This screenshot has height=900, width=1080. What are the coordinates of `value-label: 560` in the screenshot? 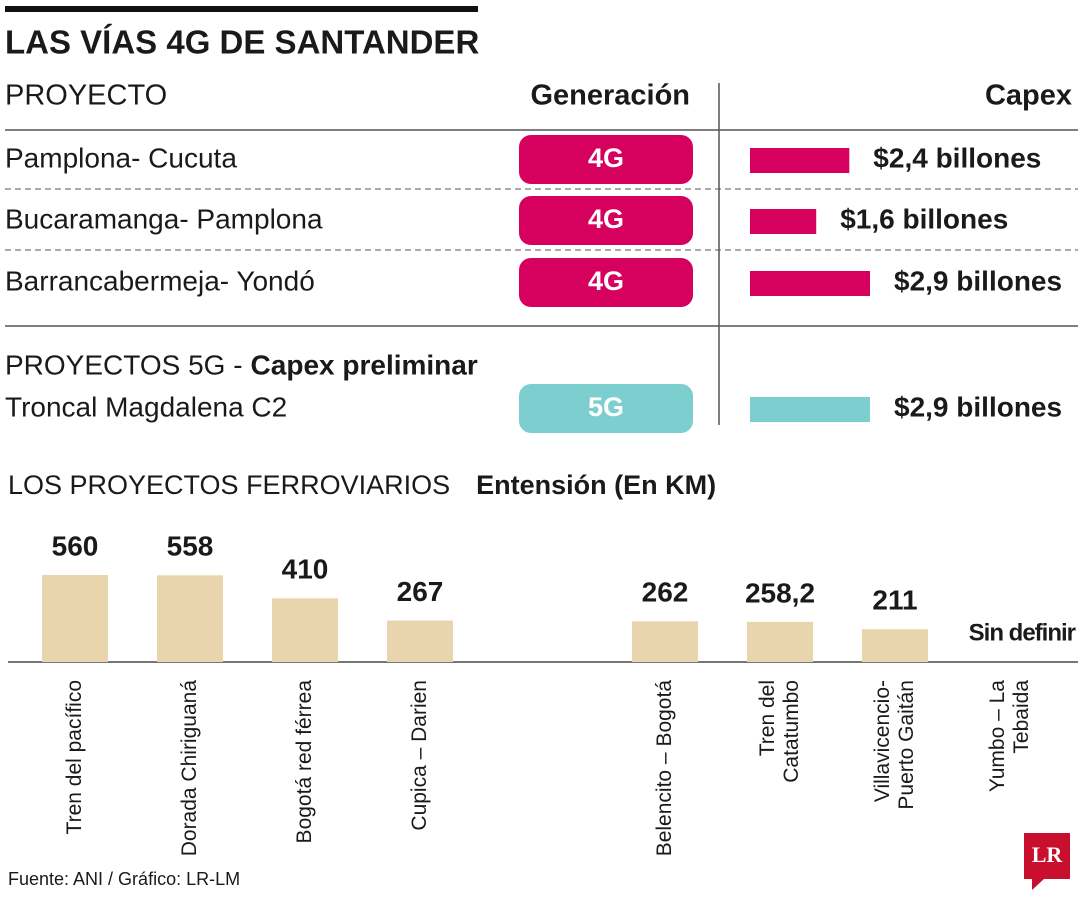 It's located at (75, 545).